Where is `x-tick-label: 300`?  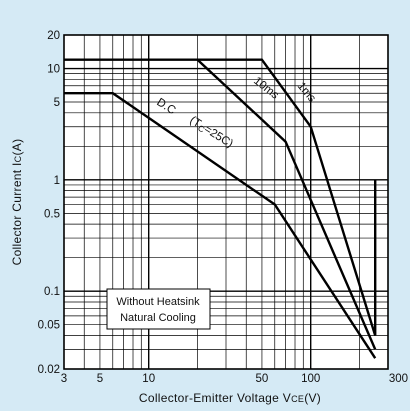
x-tick-label: 300 is located at coordinates (398, 379).